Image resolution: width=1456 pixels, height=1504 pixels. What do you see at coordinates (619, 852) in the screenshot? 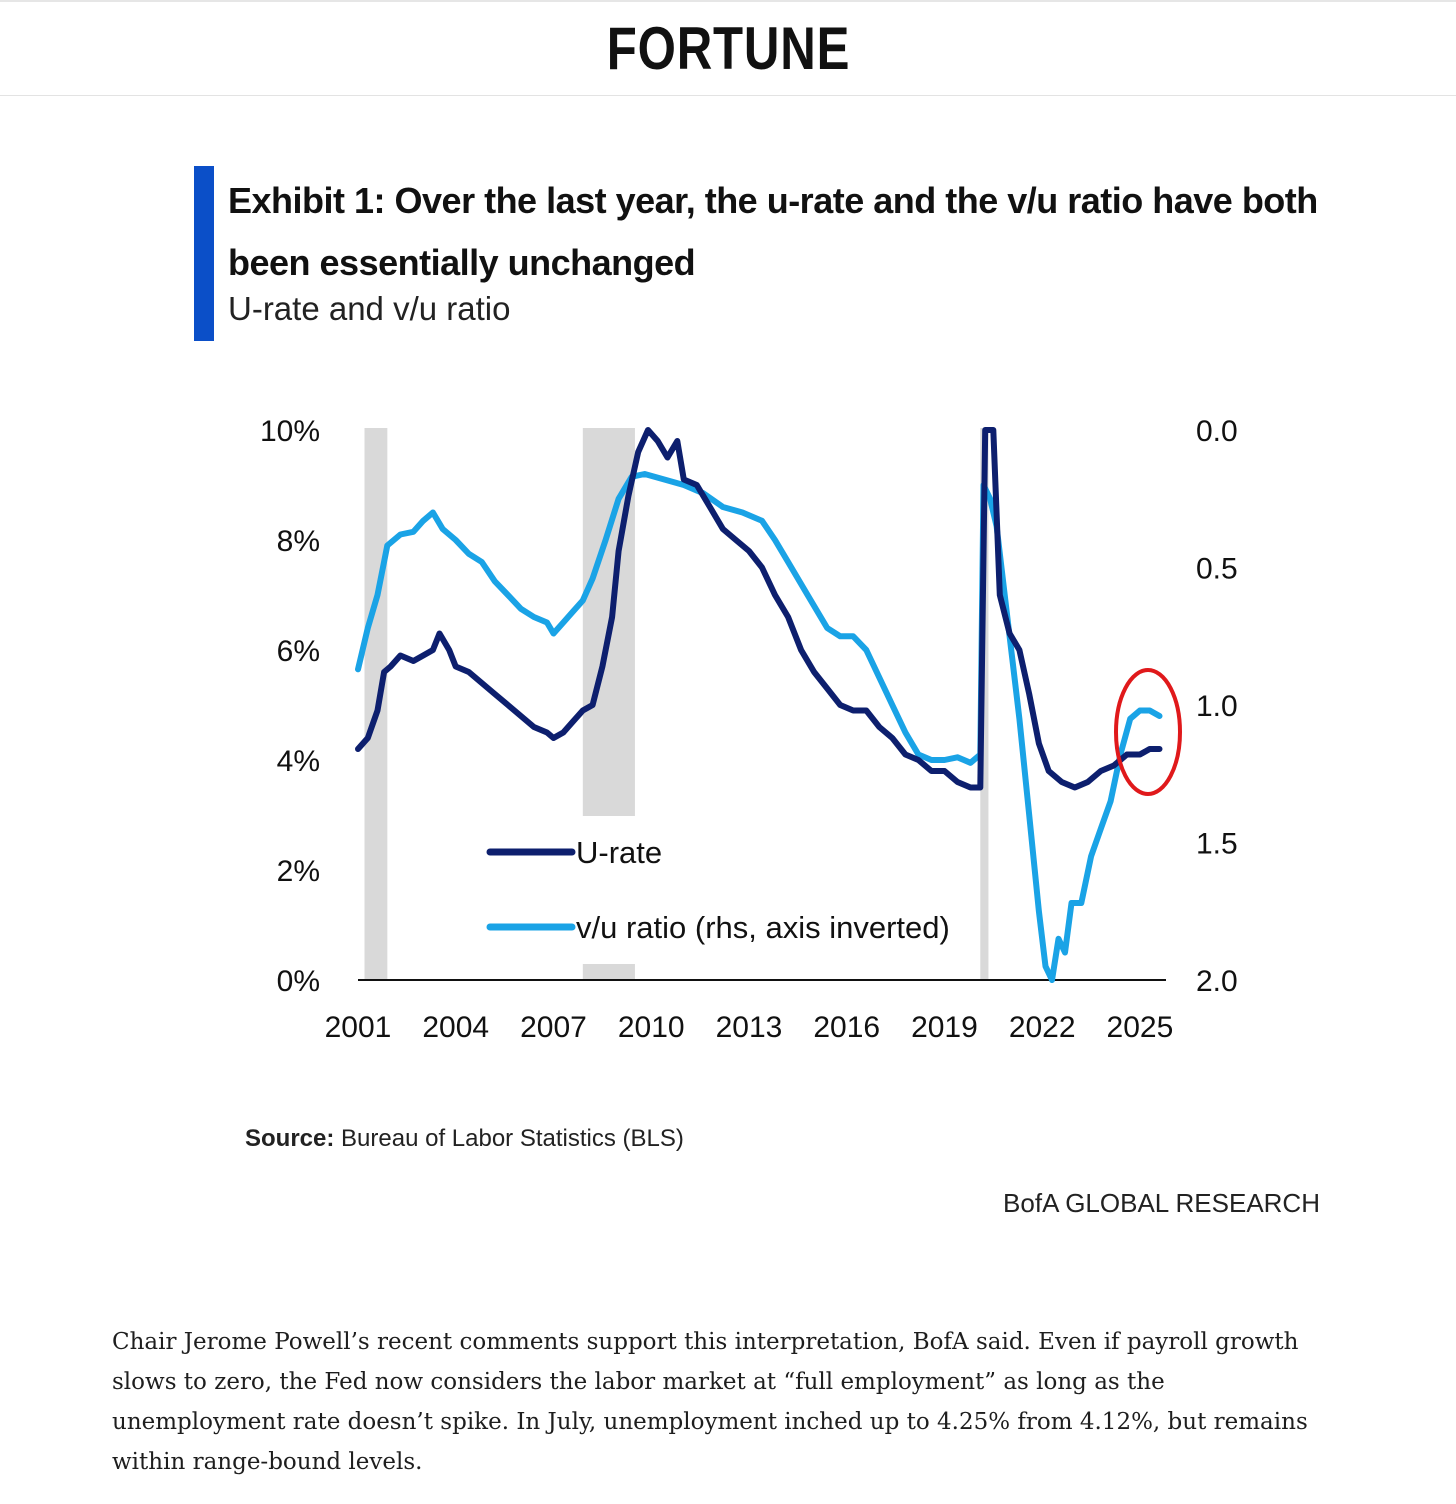
I see `legend-label-urate: U-rate` at bounding box center [619, 852].